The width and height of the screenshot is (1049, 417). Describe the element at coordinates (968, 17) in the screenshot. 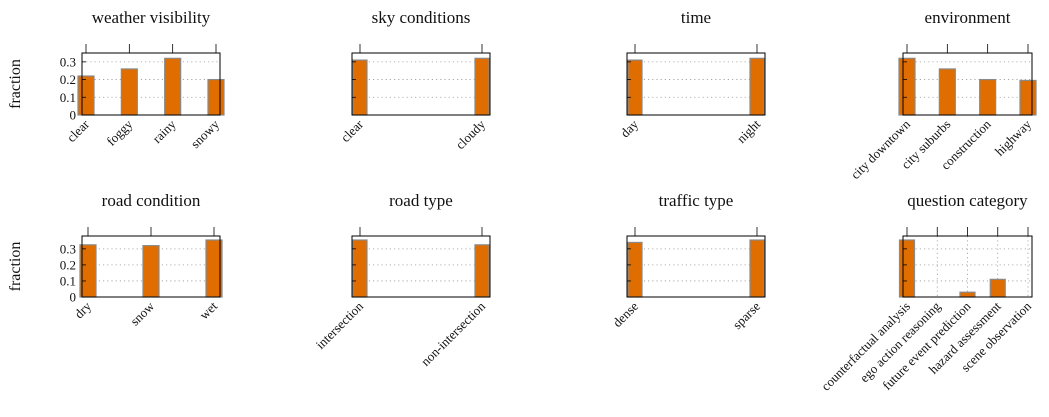

I see `chart-title: environment` at that location.